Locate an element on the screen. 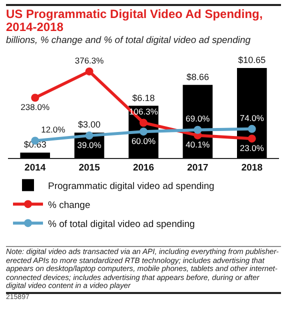 This screenshot has width=287, height=315. x-tick-label: 2014 is located at coordinates (35, 168).